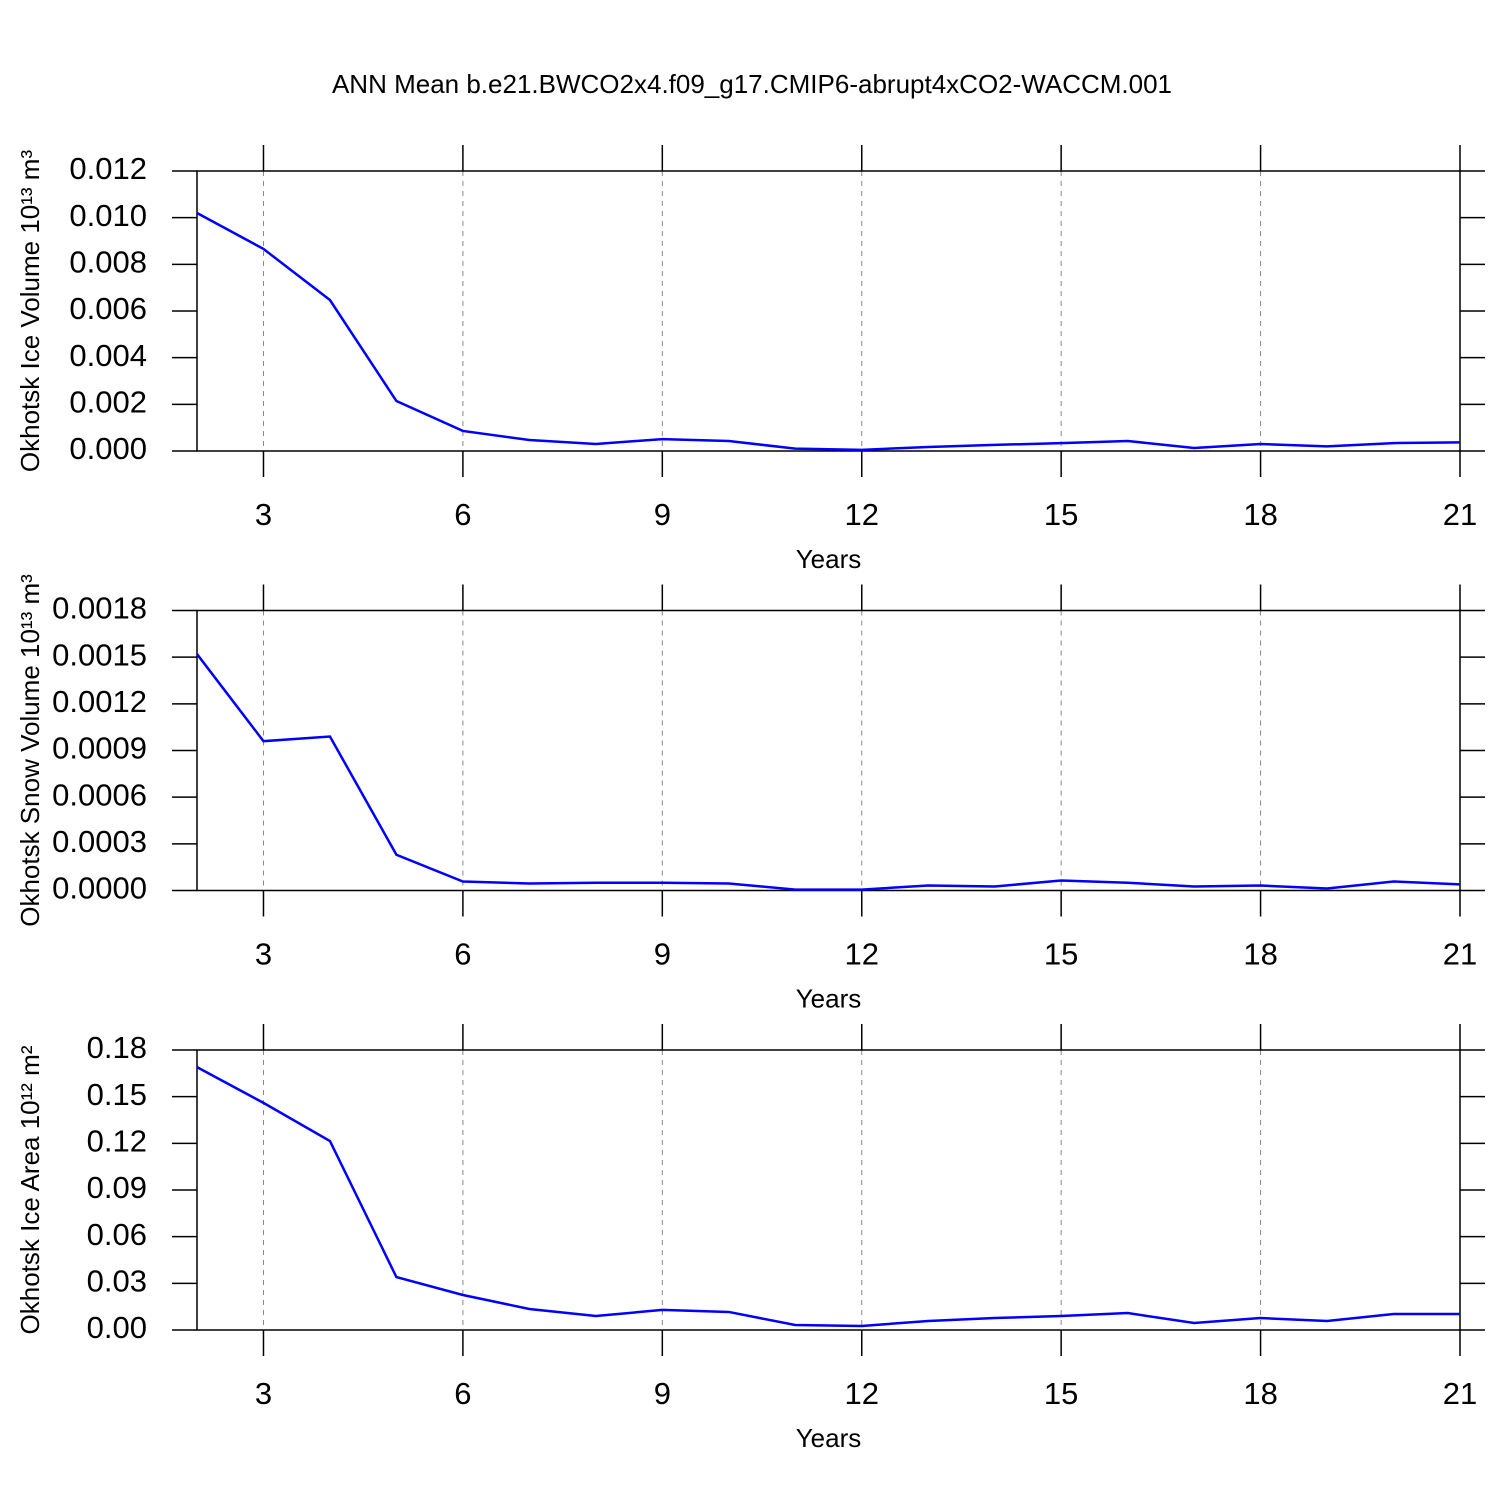 The image size is (1500, 1500). What do you see at coordinates (108, 448) in the screenshot?
I see `y-tick-label: 0.000` at bounding box center [108, 448].